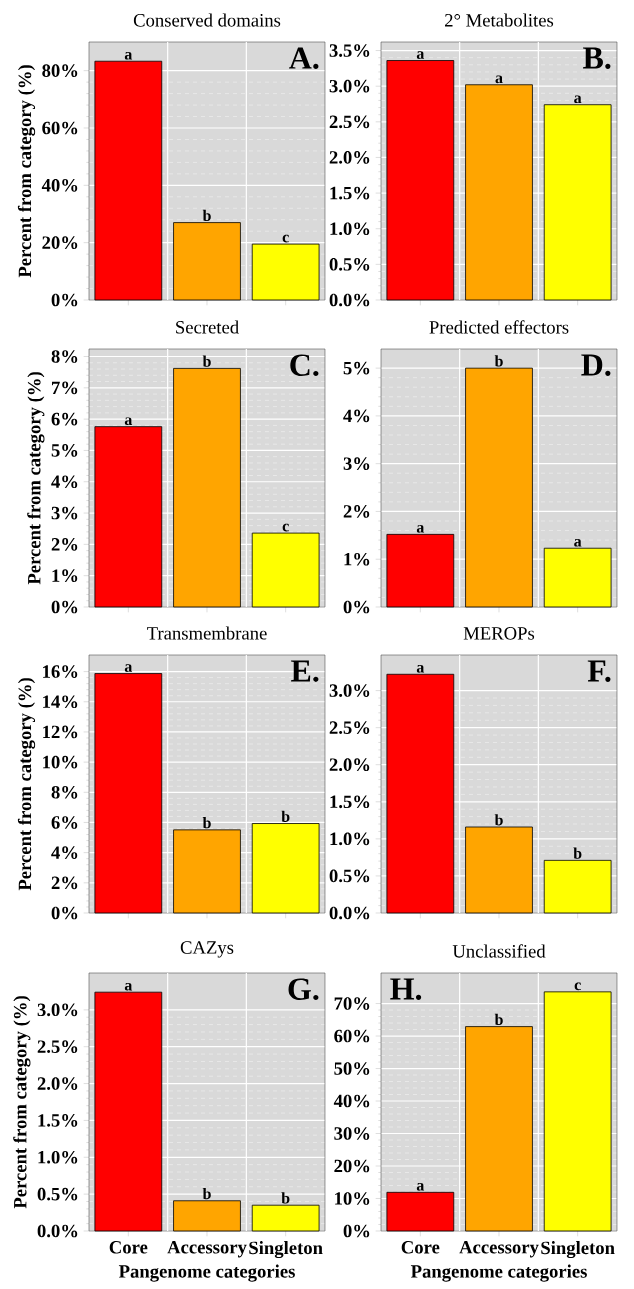 This screenshot has height=1289, width=634. What do you see at coordinates (207, 20) in the screenshot?
I see `chart-title: Conserved domains` at bounding box center [207, 20].